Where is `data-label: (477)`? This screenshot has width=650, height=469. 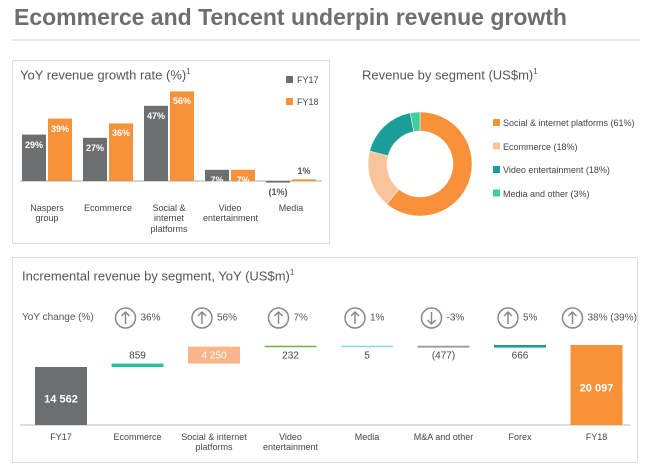
data-label: (477) is located at coordinates (443, 356).